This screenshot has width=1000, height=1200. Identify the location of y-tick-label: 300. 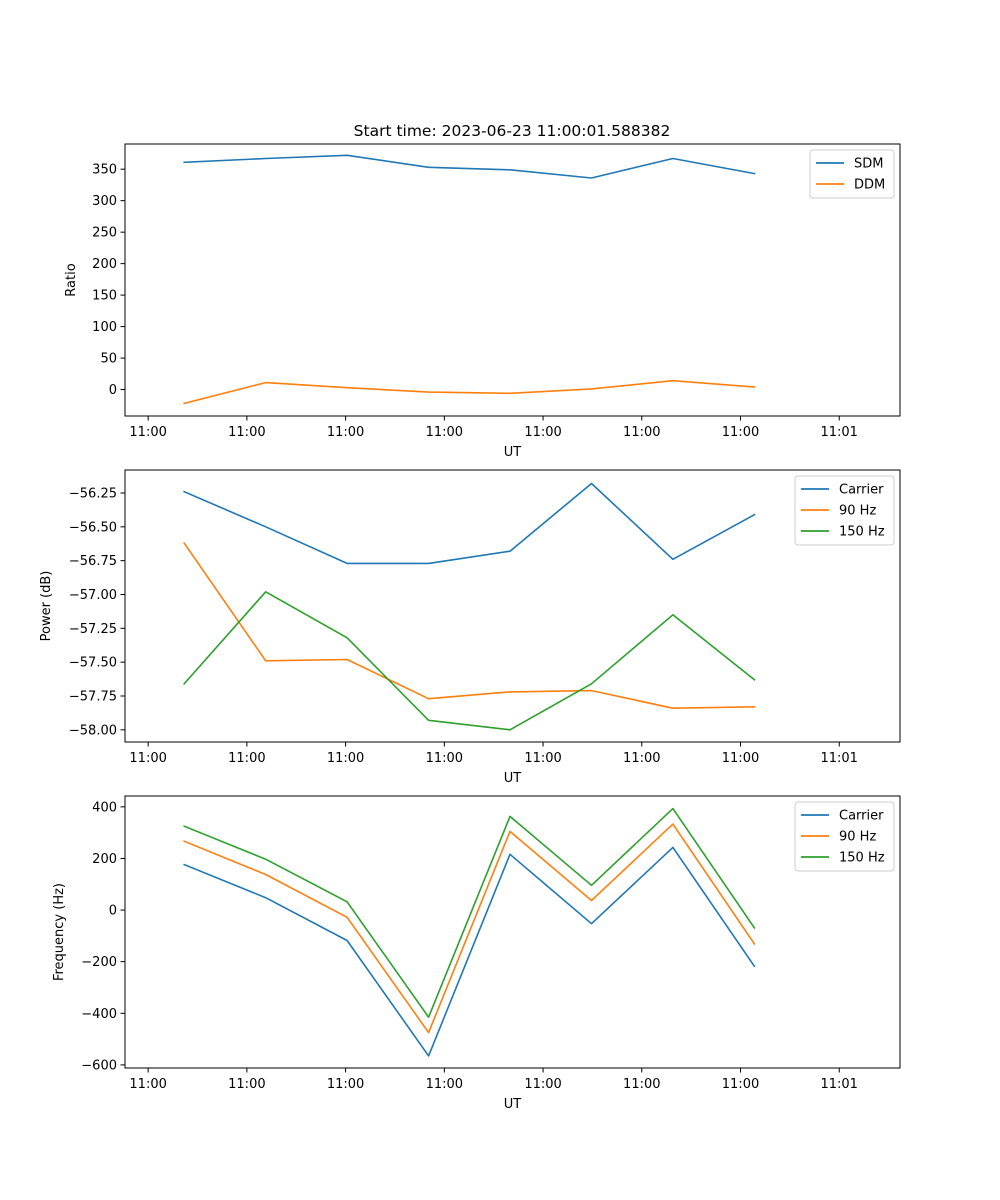
(104, 201).